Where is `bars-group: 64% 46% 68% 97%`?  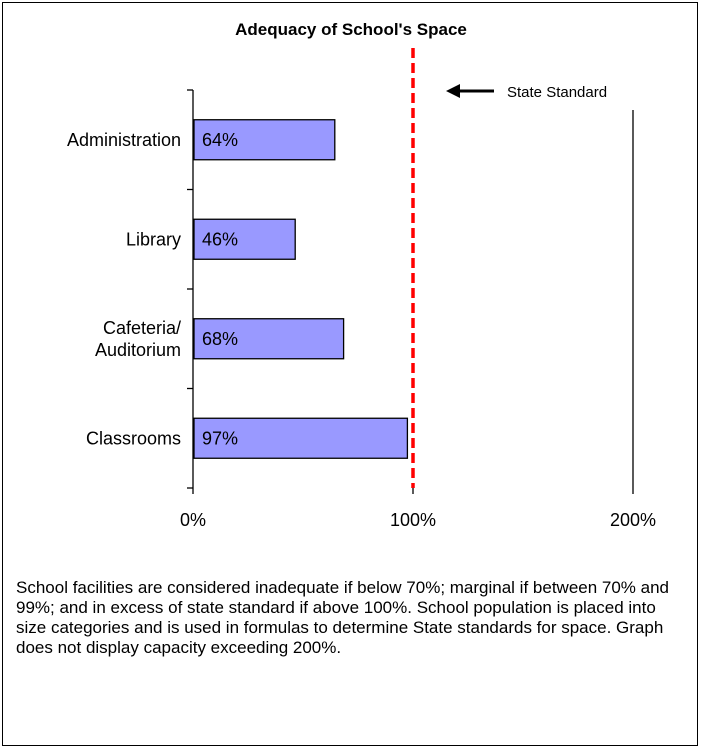 bars-group: 64% 46% 68% 97% is located at coordinates (301, 289).